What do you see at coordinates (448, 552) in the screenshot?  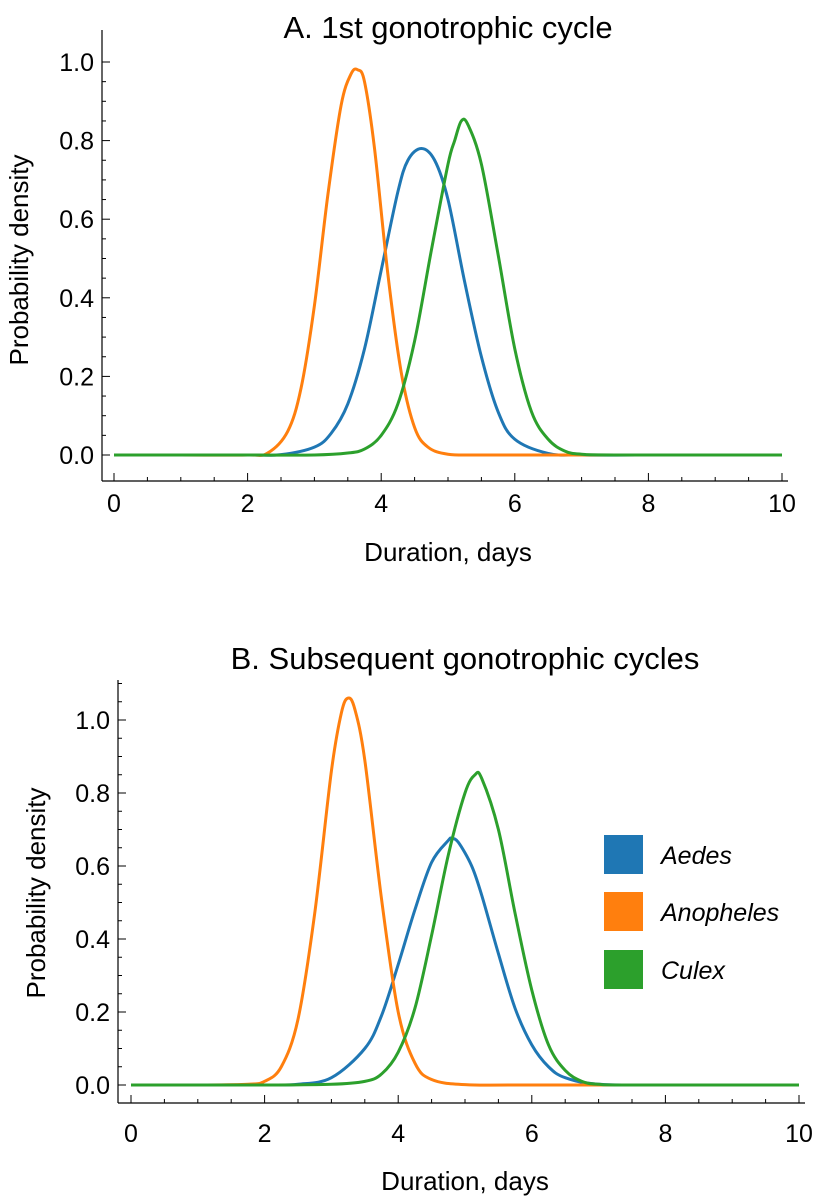 I see `panel-a-x-axis-label: Duration, days` at bounding box center [448, 552].